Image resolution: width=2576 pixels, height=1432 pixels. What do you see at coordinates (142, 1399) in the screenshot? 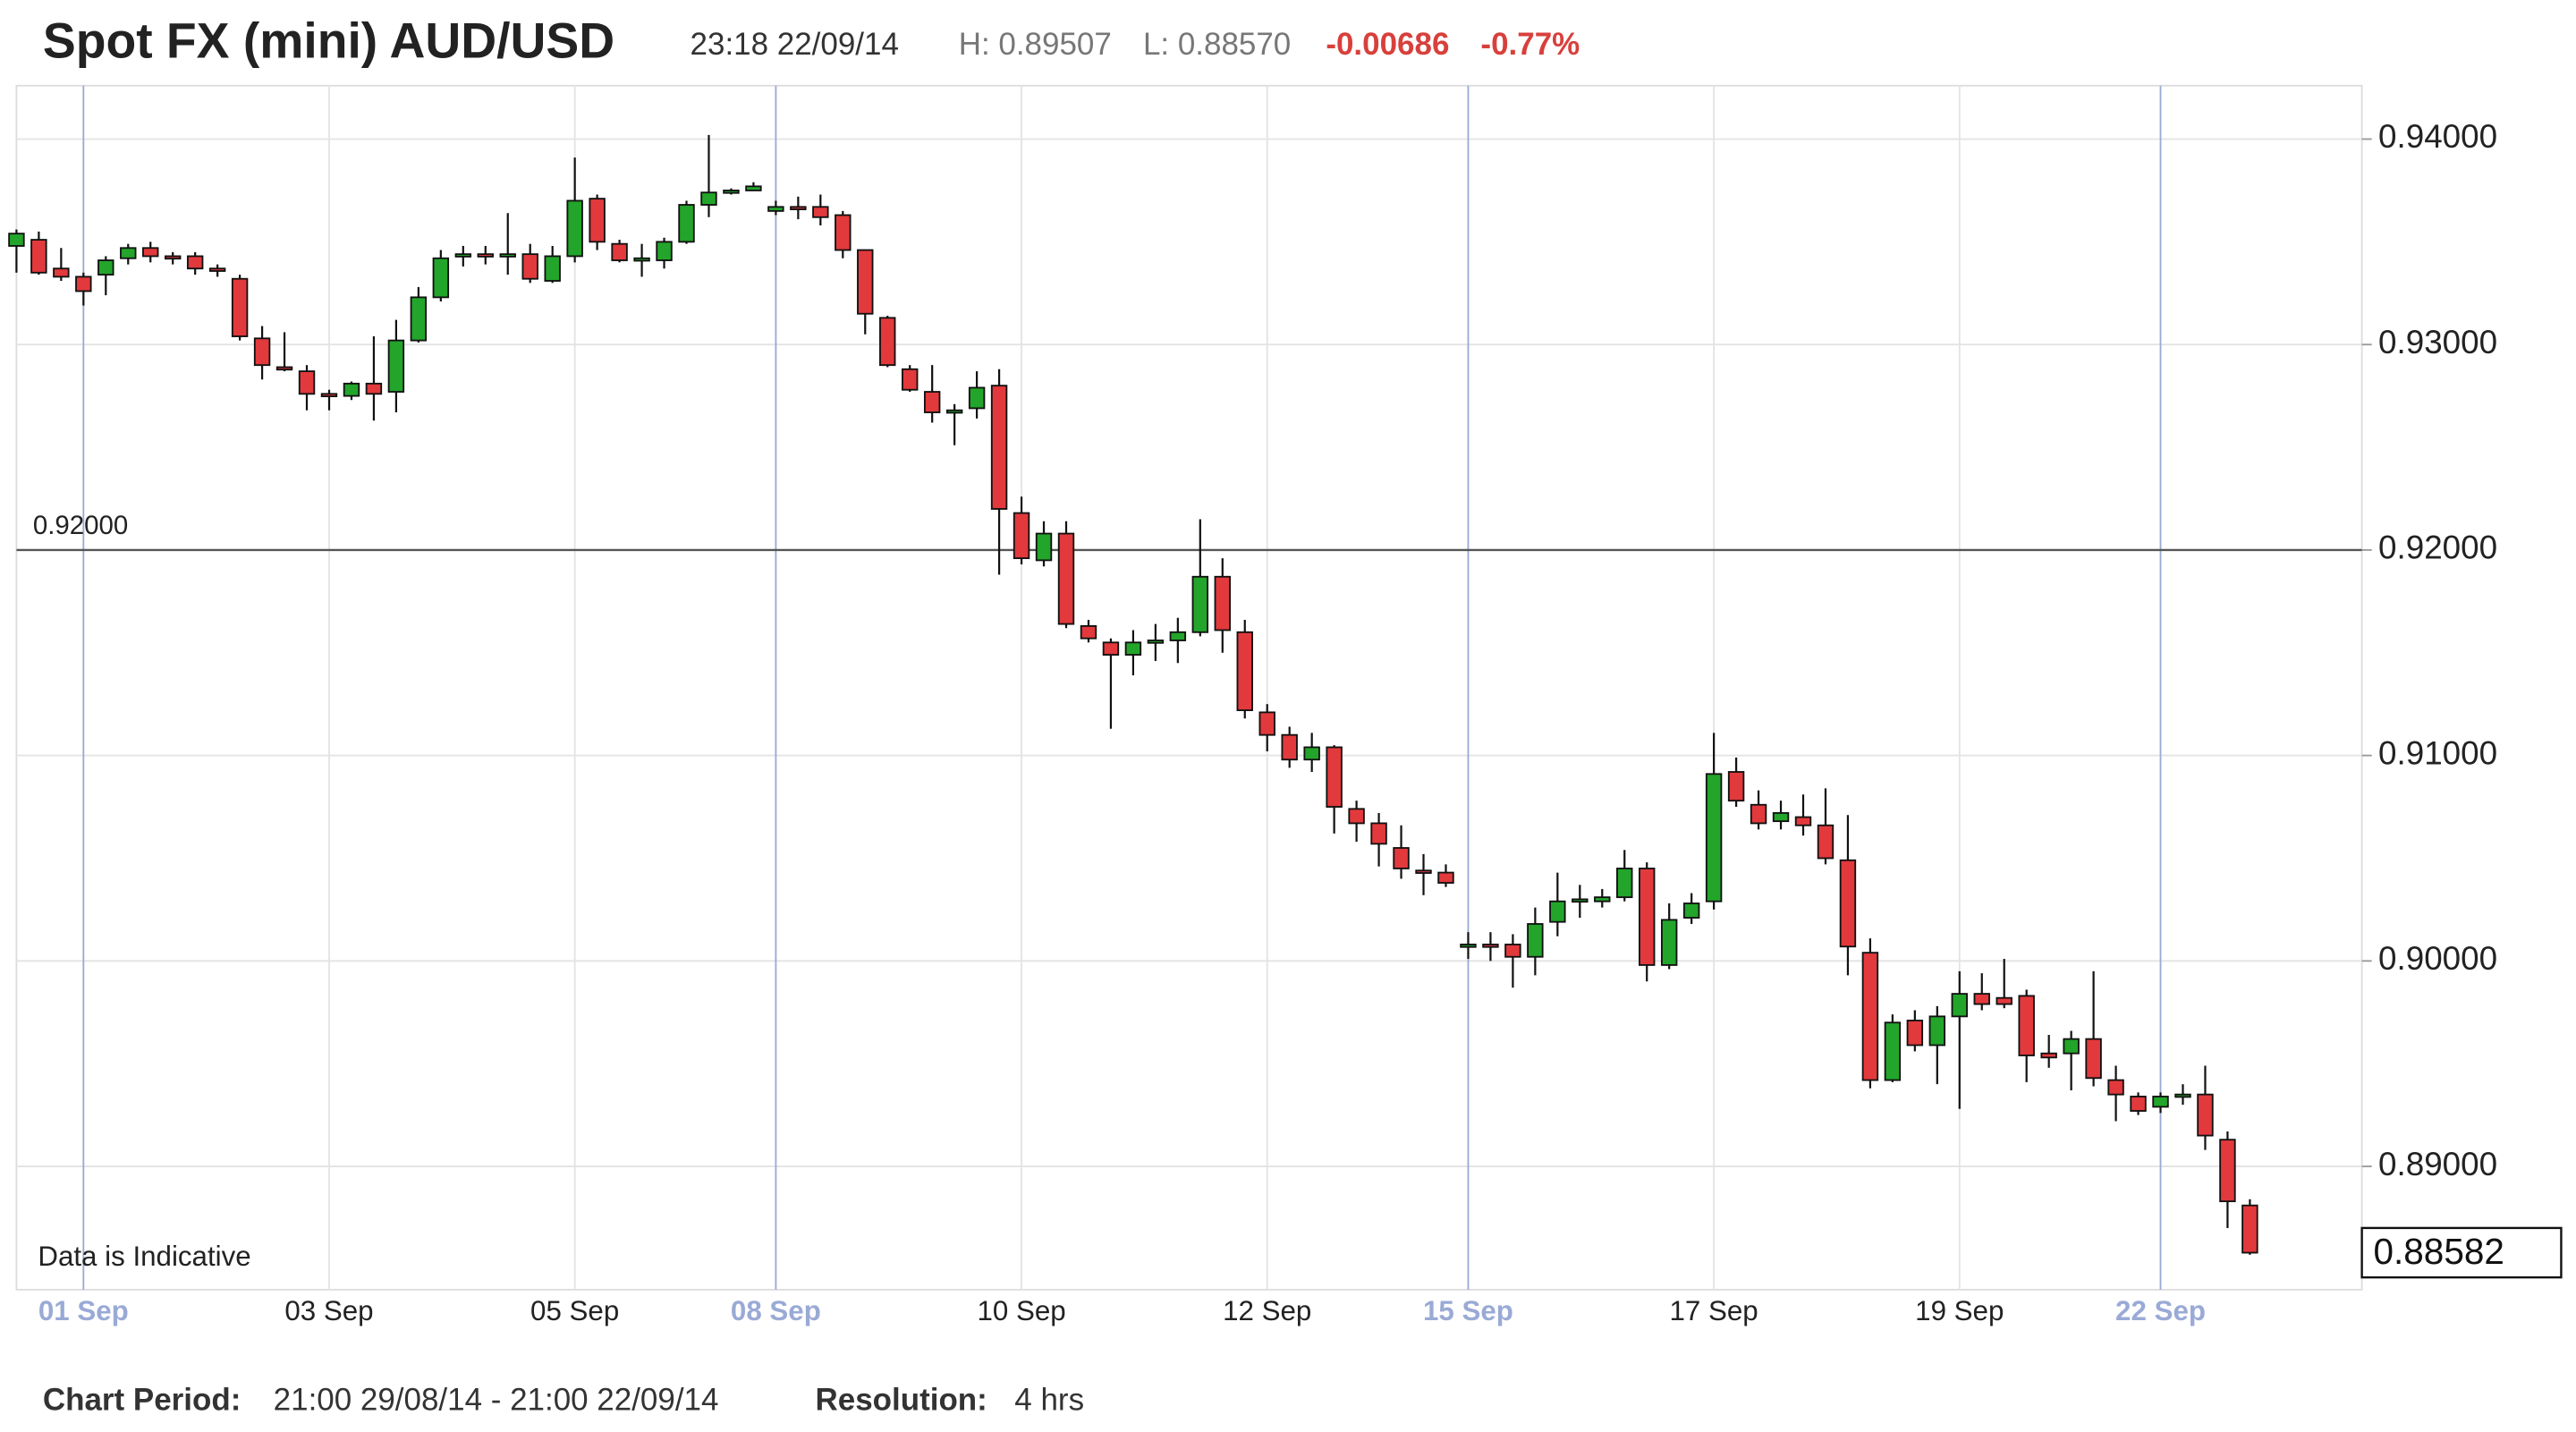
I see `period-label: Chart Period:` at bounding box center [142, 1399].